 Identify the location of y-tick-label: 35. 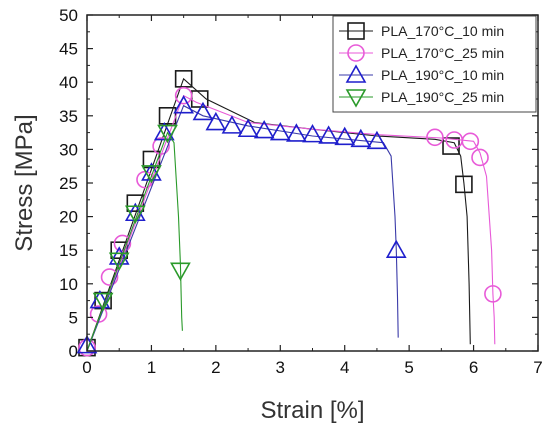
(68, 116).